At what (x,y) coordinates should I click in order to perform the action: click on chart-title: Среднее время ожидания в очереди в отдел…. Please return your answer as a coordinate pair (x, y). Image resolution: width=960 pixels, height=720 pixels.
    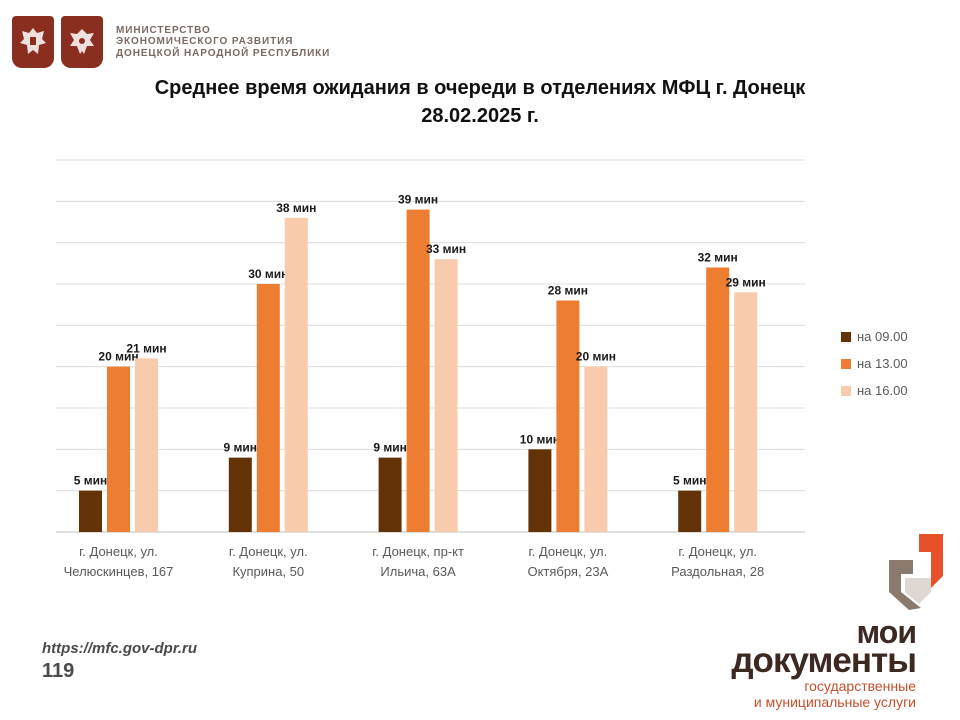
    Looking at the image, I should click on (480, 88).